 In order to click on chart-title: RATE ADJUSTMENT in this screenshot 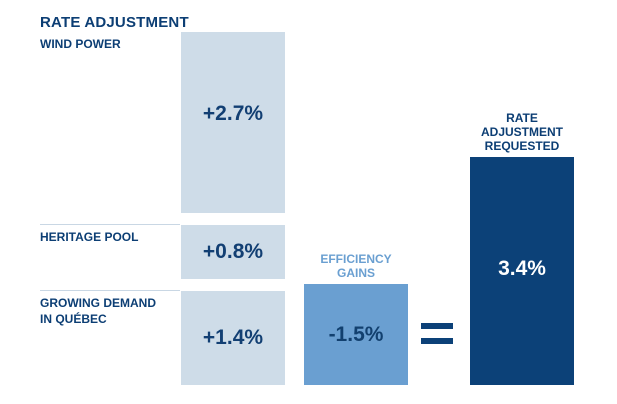, I will do `click(114, 22)`.